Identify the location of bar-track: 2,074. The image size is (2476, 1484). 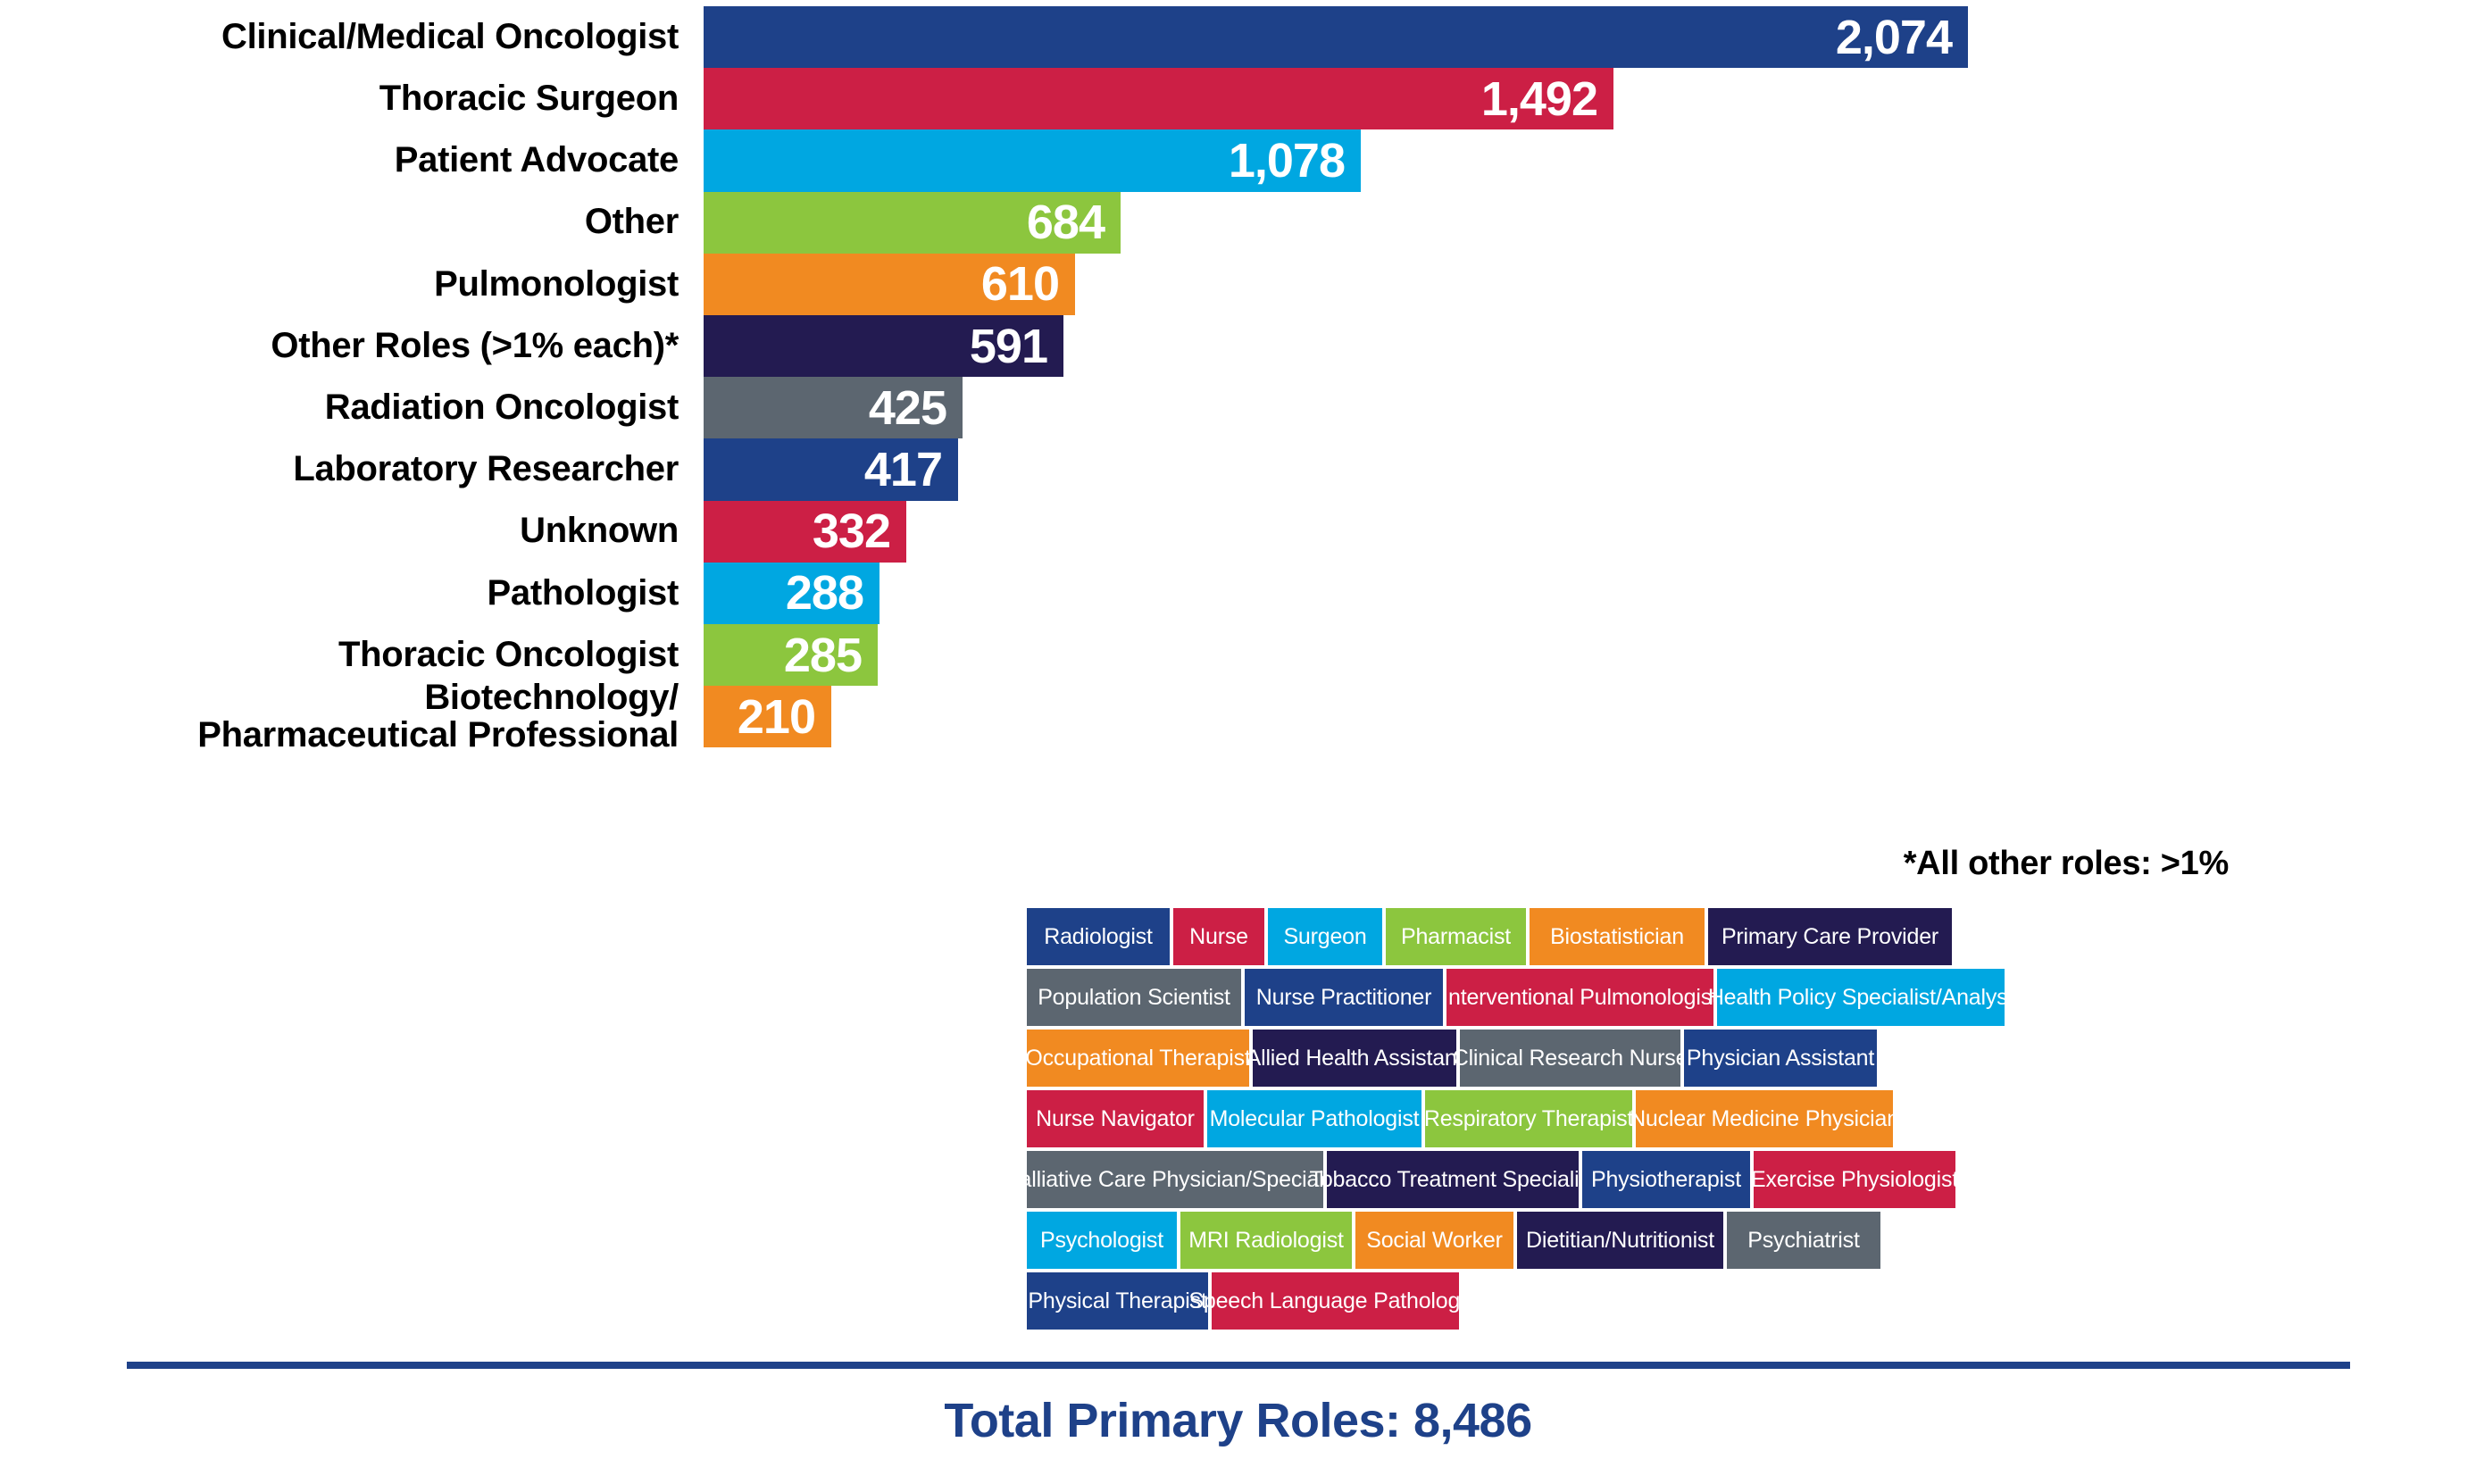
(1336, 37).